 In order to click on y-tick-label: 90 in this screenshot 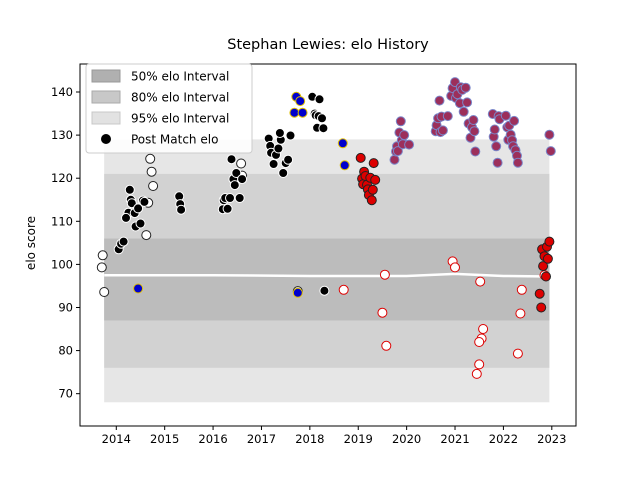, I will do `click(65, 307)`.